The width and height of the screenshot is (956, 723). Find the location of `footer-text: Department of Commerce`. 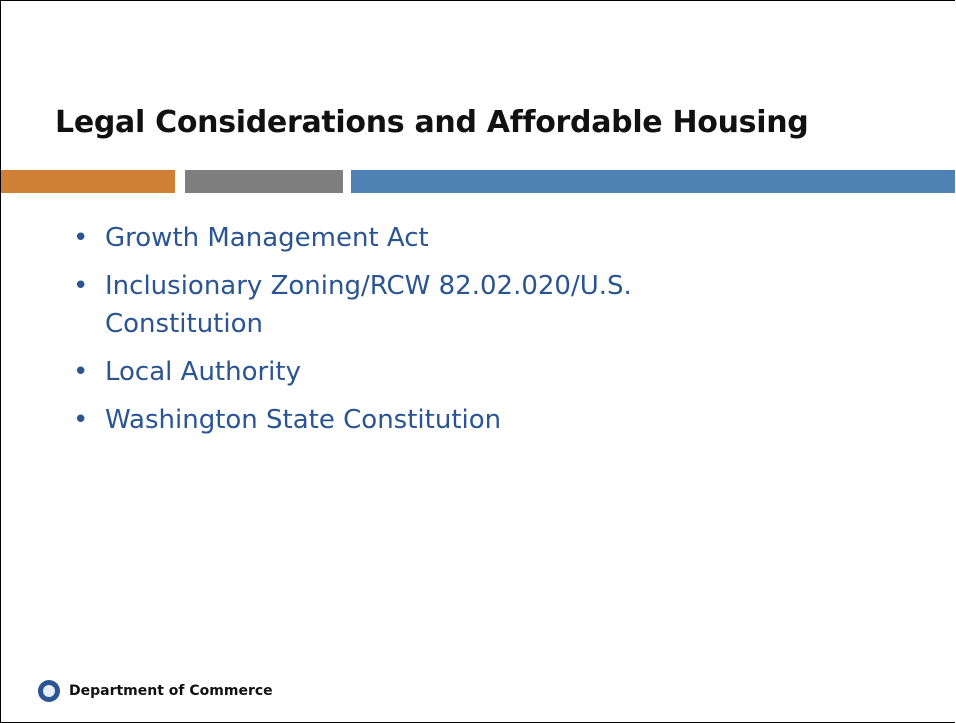

footer-text: Department of Commerce is located at coordinates (171, 691).